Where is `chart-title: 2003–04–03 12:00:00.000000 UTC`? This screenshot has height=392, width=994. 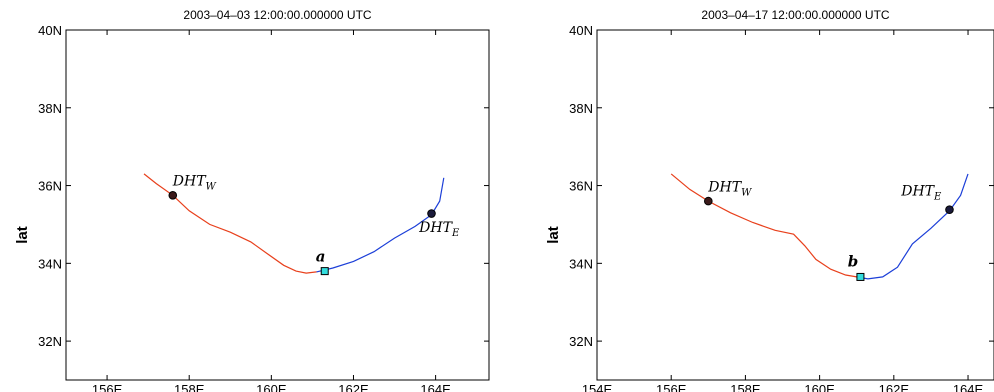 chart-title: 2003–04–03 12:00:00.000000 UTC is located at coordinates (277, 15).